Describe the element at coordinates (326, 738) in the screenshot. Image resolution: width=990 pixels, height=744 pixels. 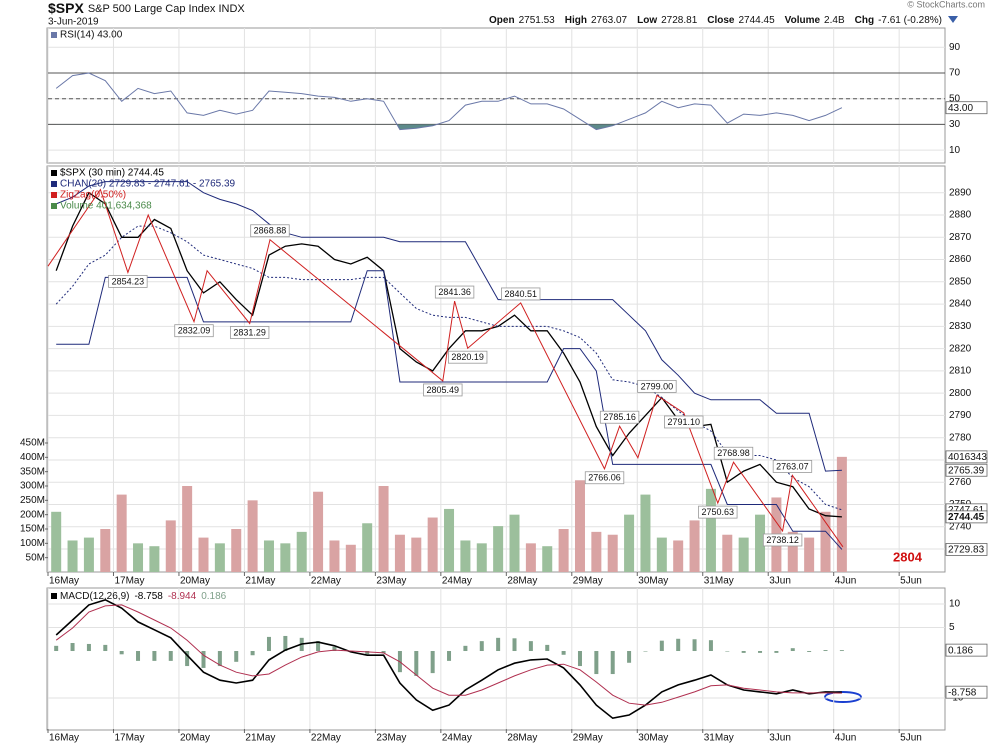
I see `x-tick-label: 22May` at that location.